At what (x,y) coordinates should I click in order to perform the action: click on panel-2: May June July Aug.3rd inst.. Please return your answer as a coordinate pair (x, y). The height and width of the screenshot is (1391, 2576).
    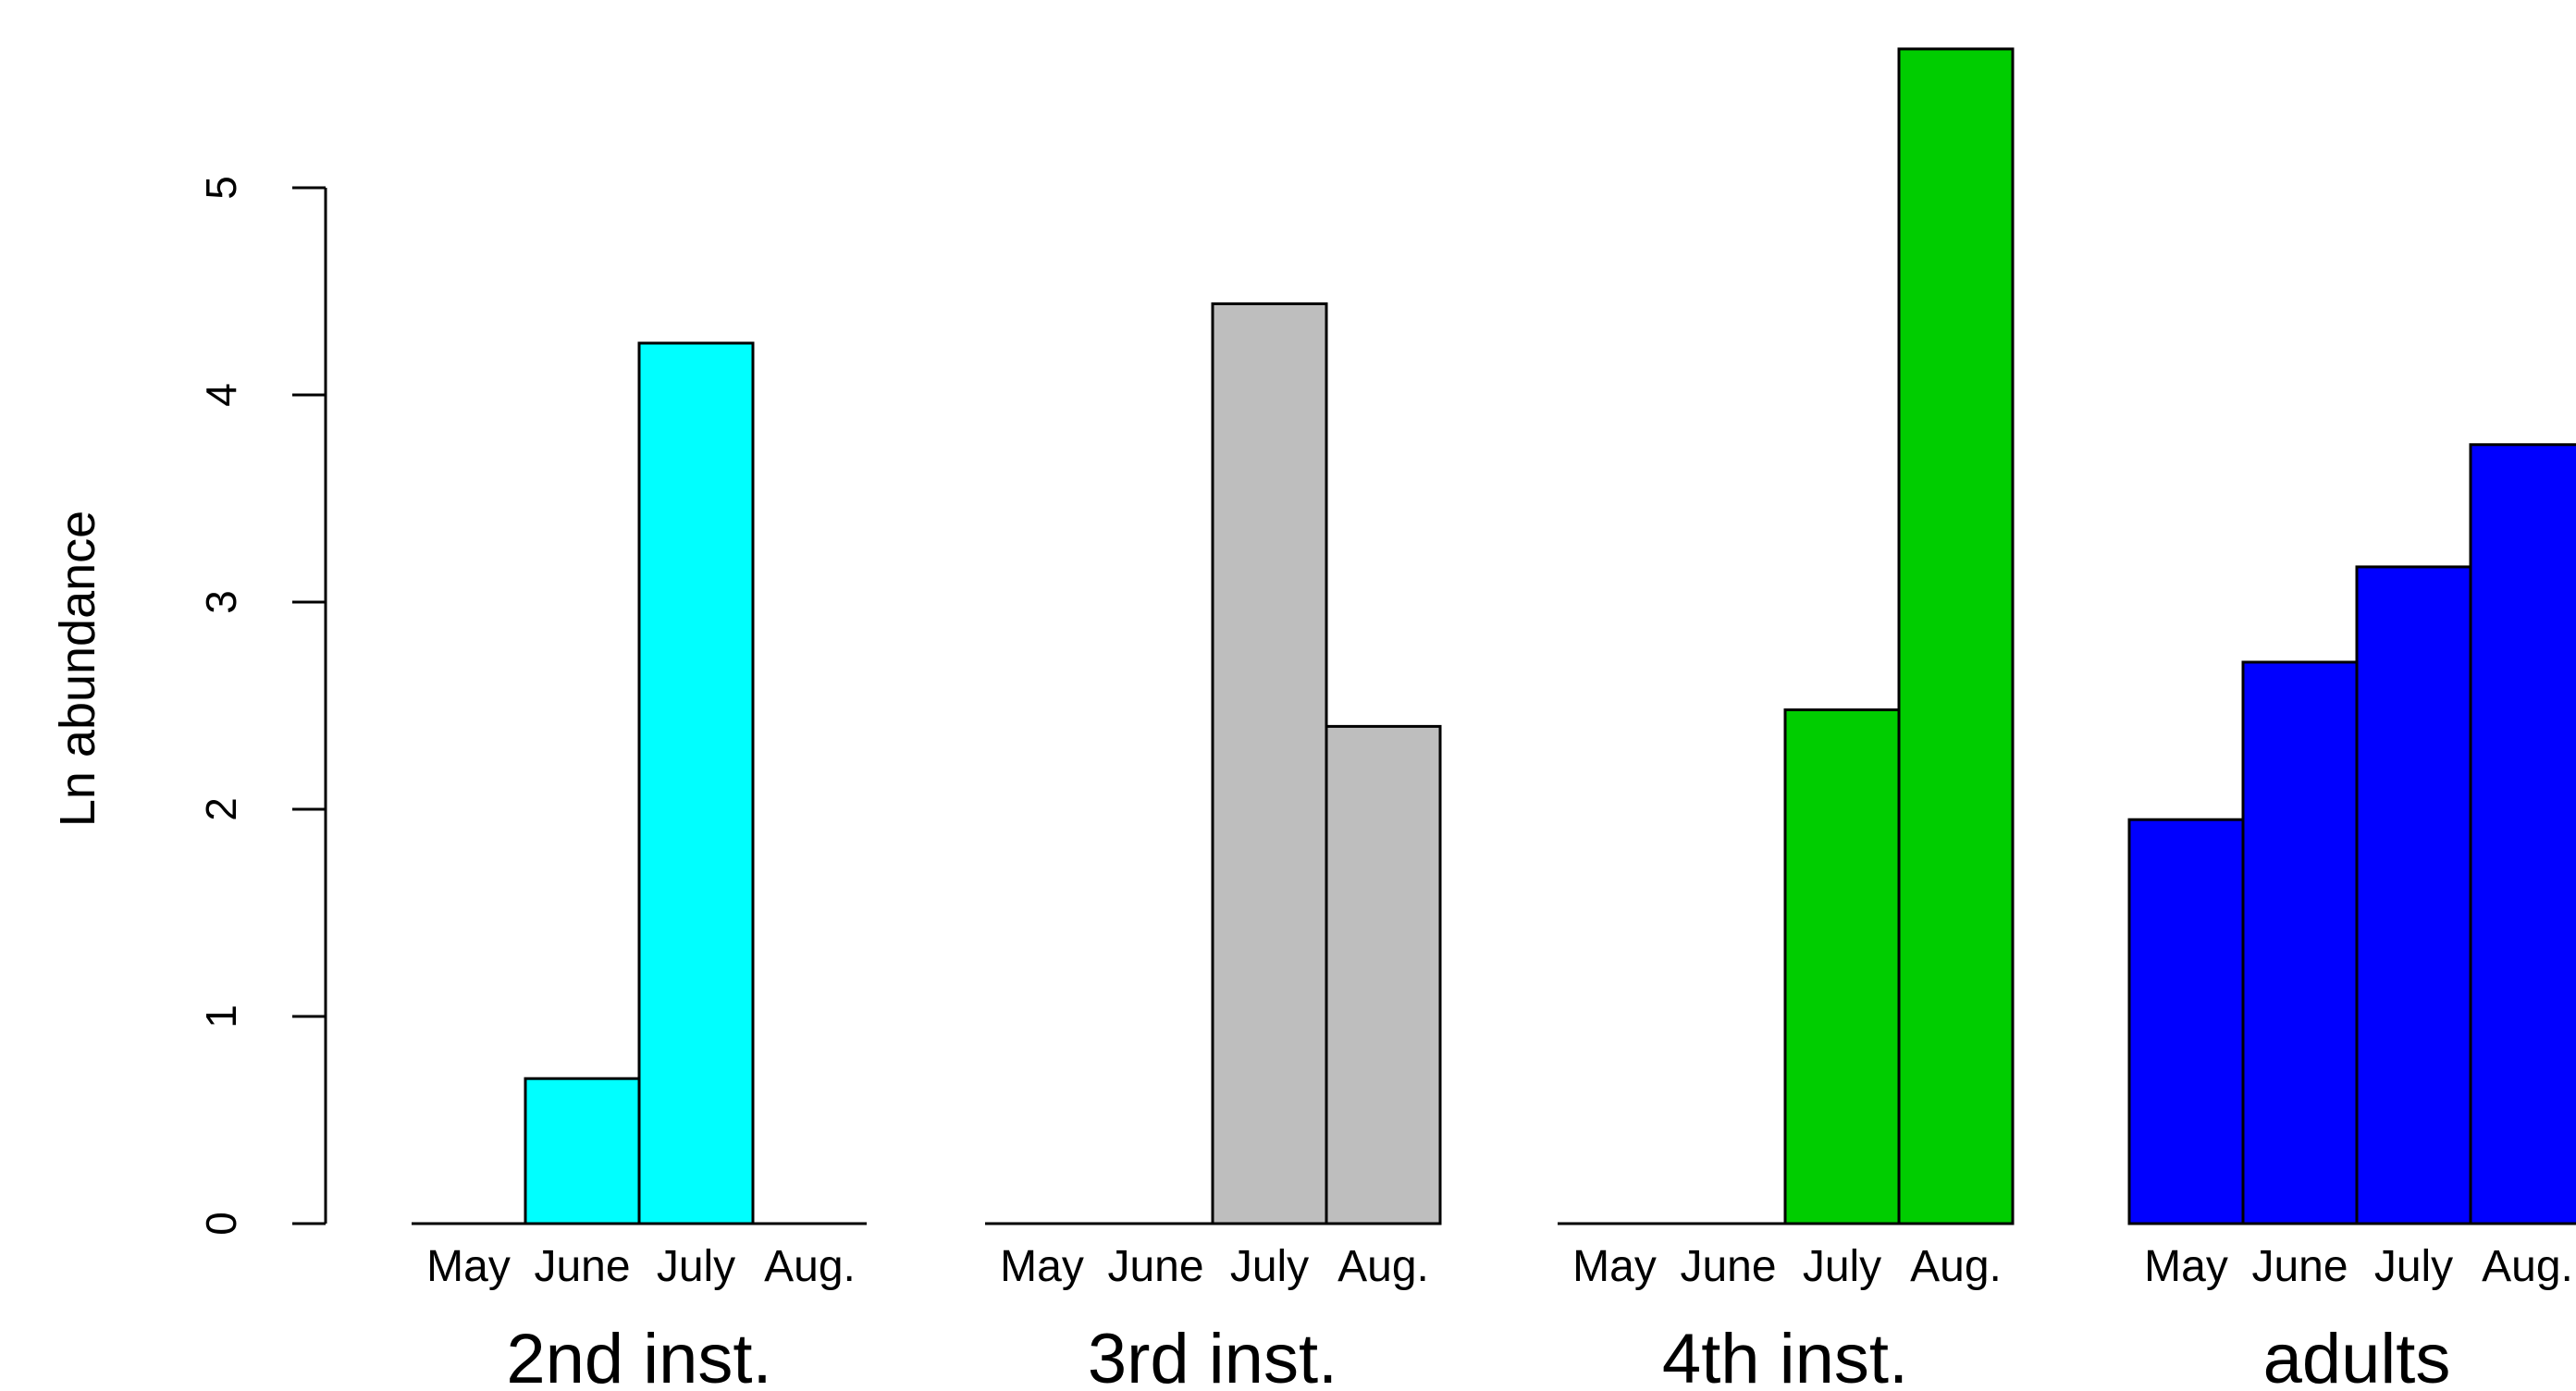
    Looking at the image, I should click on (1213, 846).